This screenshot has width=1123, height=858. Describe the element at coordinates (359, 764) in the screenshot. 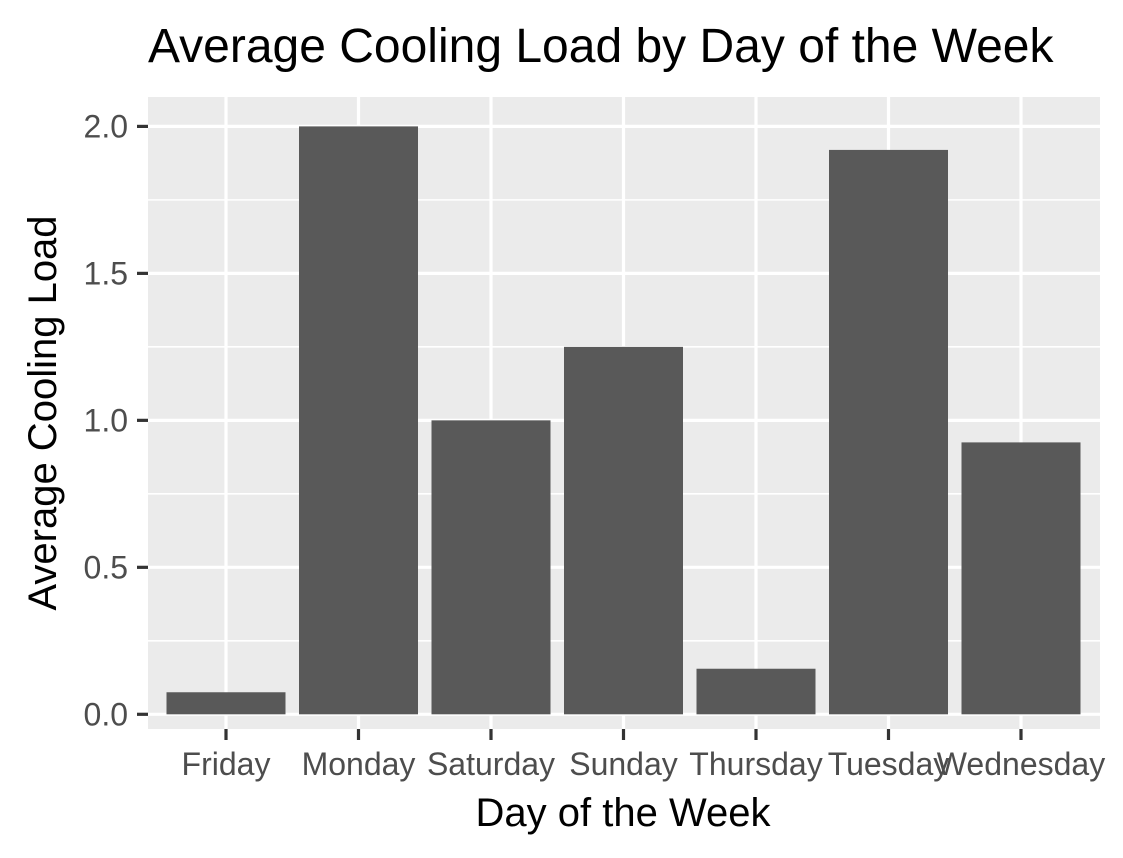

I see `x-tick-label: Monday` at that location.